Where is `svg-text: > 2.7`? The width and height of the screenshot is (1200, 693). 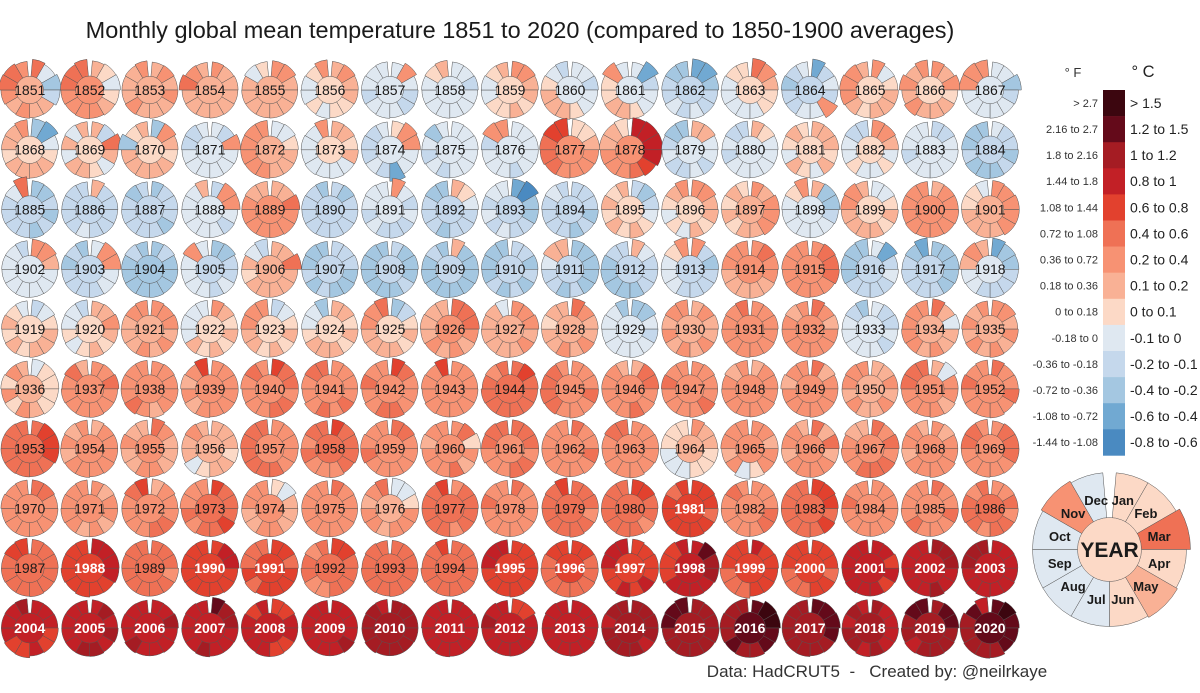
svg-text: > 2.7 is located at coordinates (1085, 104).